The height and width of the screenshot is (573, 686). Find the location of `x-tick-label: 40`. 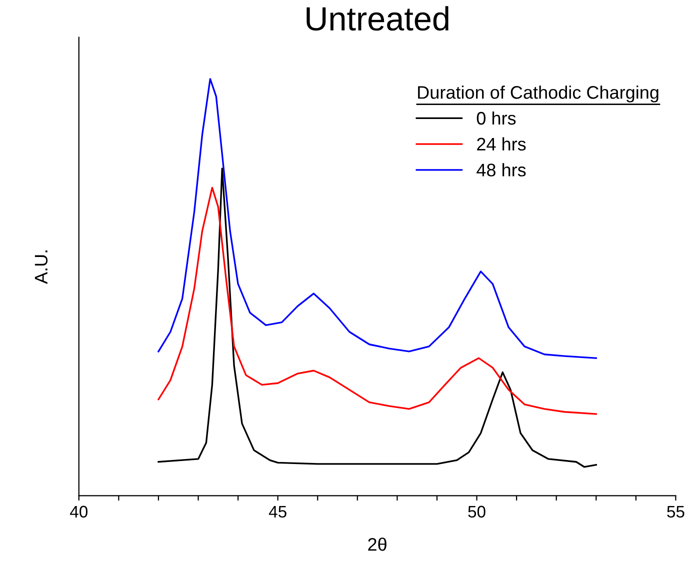

x-tick-label: 40 is located at coordinates (79, 512).